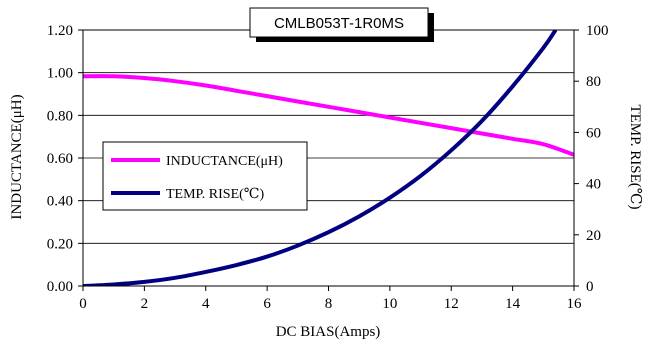  What do you see at coordinates (17, 156) in the screenshot?
I see `y-left-axis-title: INDUCTANCE(μH)` at bounding box center [17, 156].